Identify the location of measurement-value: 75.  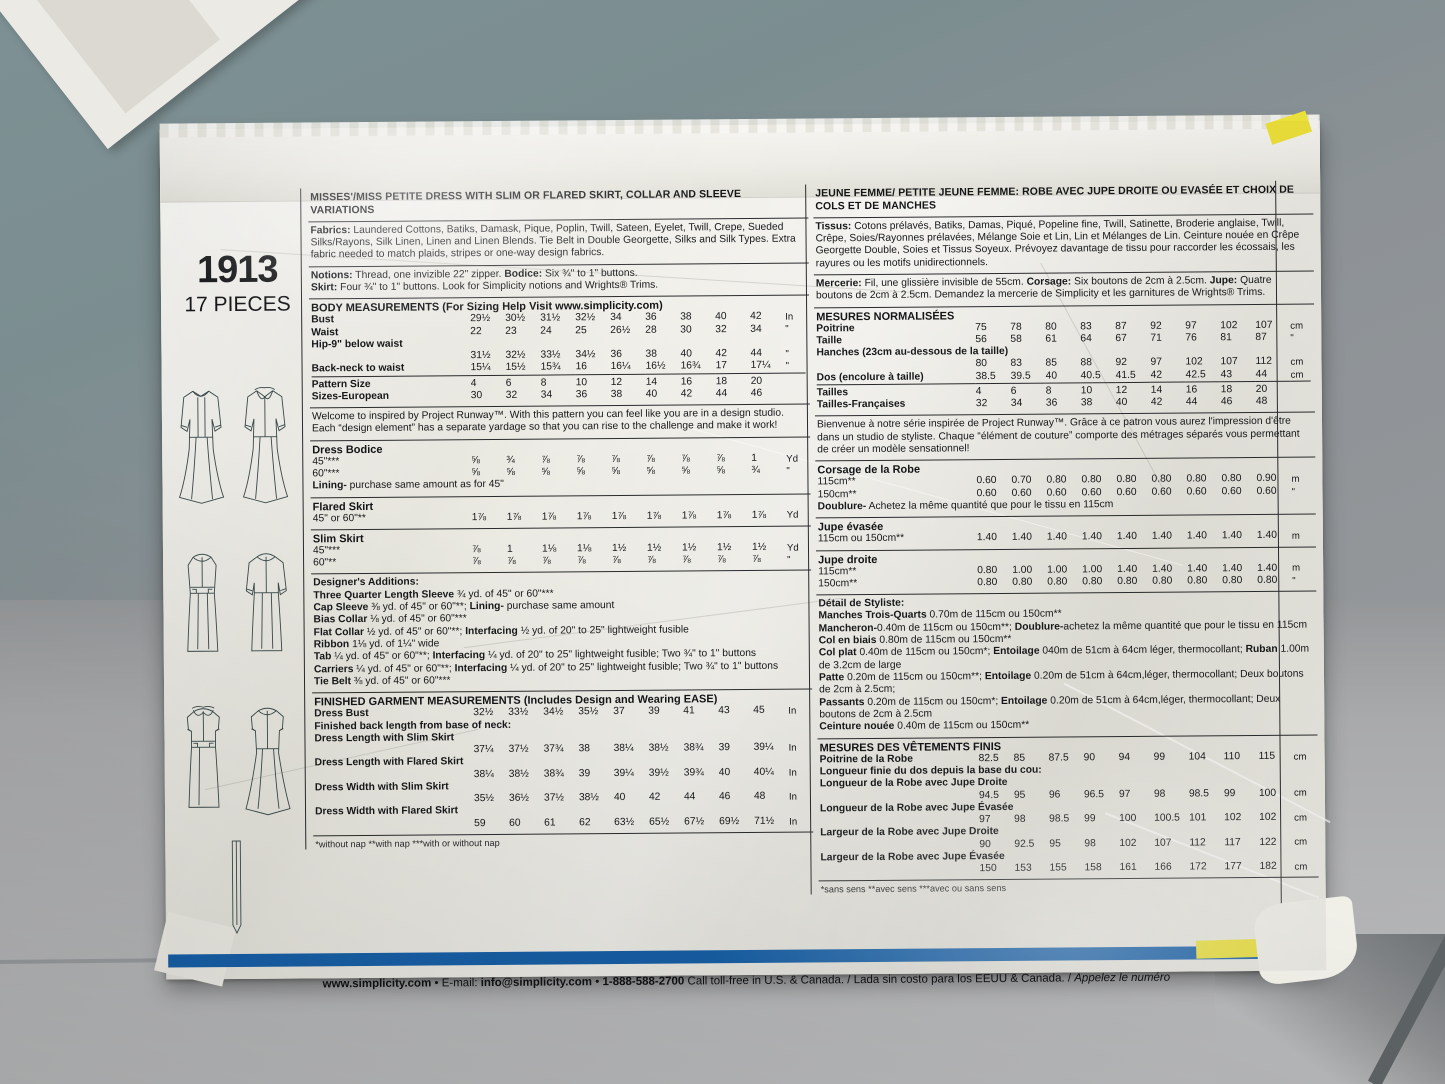
(981, 327).